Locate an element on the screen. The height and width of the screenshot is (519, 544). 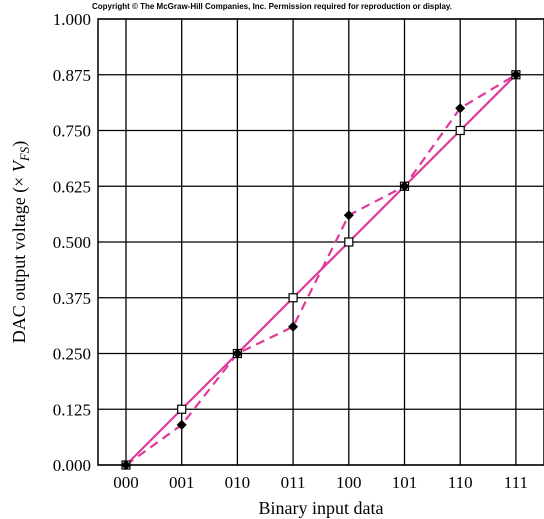
y-tick-label: 0.500 is located at coordinates (72, 242).